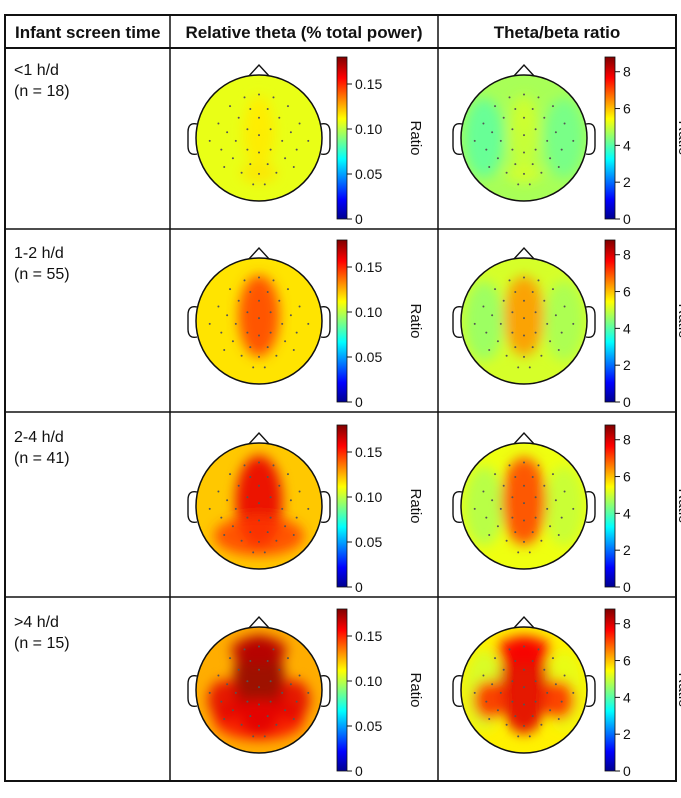  Describe the element at coordinates (627, 513) in the screenshot. I see `colorbar-tick-label: 4` at that location.